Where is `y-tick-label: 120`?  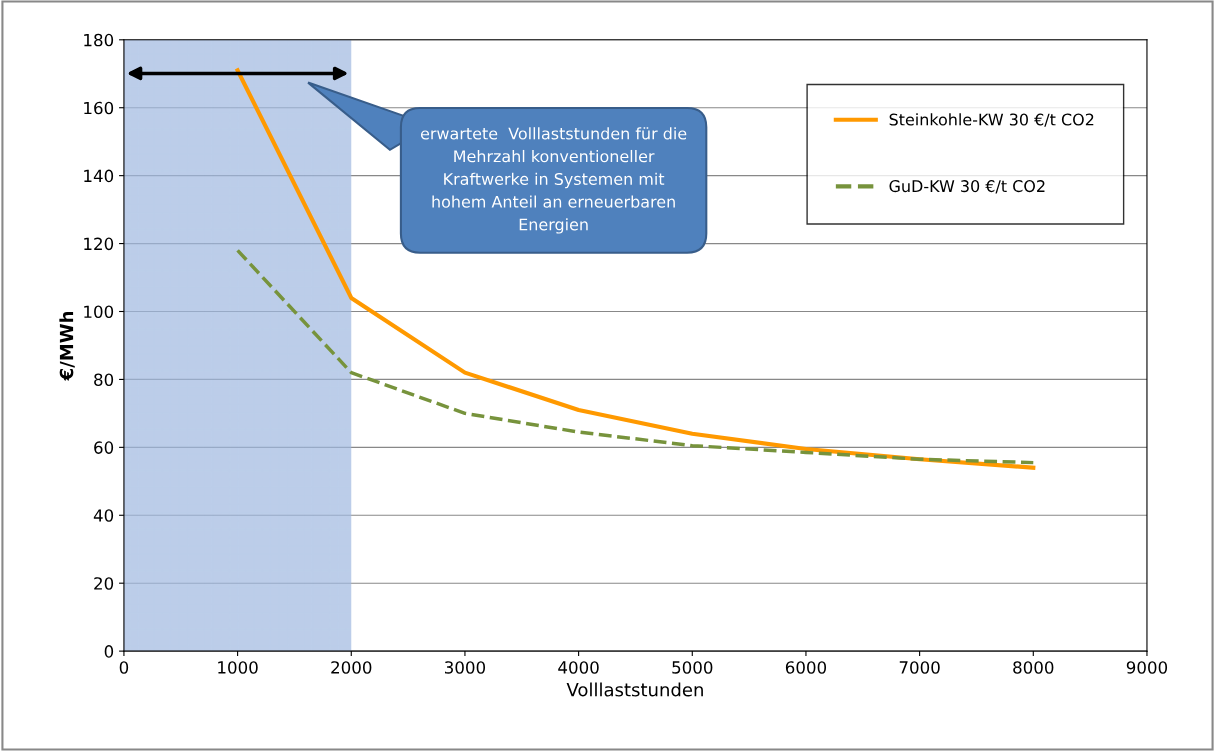
y-tick-label: 120 is located at coordinates (99, 244).